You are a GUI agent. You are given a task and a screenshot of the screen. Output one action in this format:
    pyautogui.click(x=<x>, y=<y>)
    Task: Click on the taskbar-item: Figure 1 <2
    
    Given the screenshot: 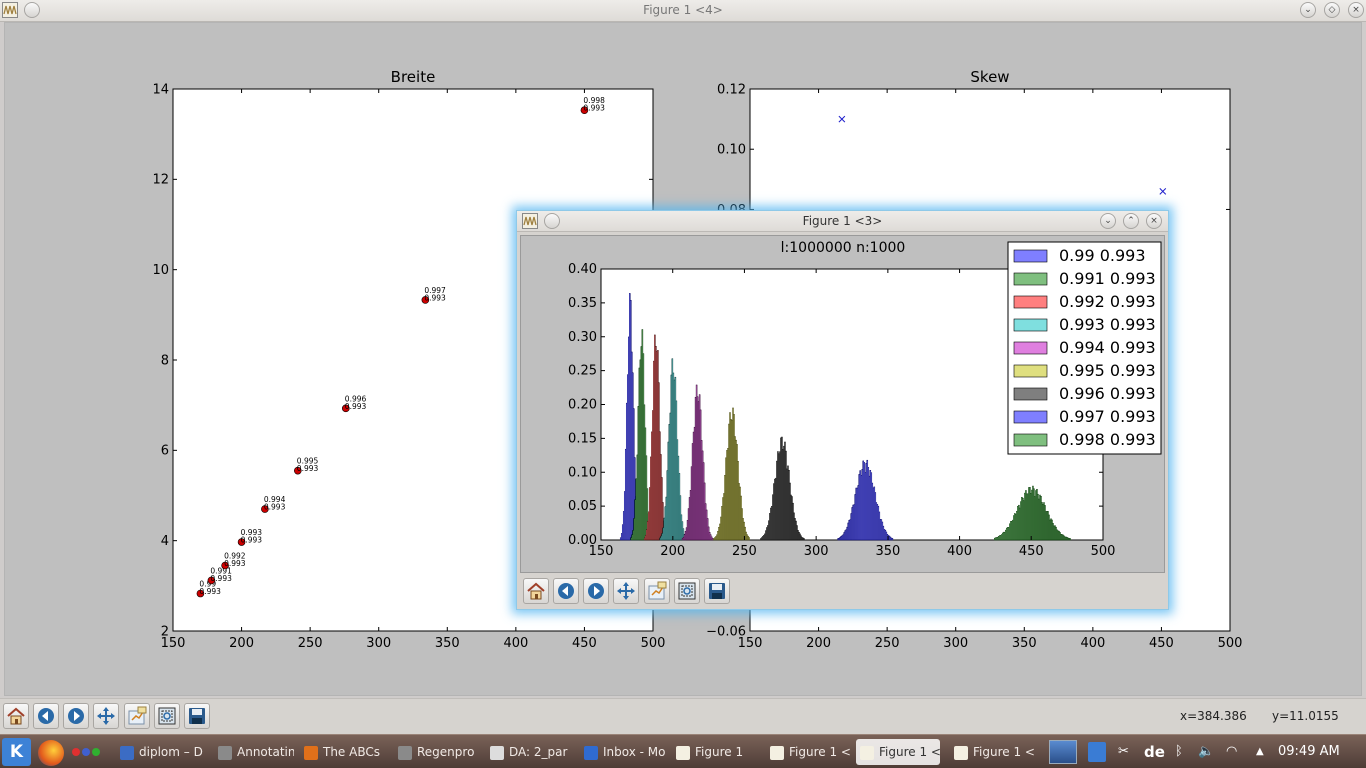 What is the action you would take?
    pyautogui.click(x=808, y=752)
    